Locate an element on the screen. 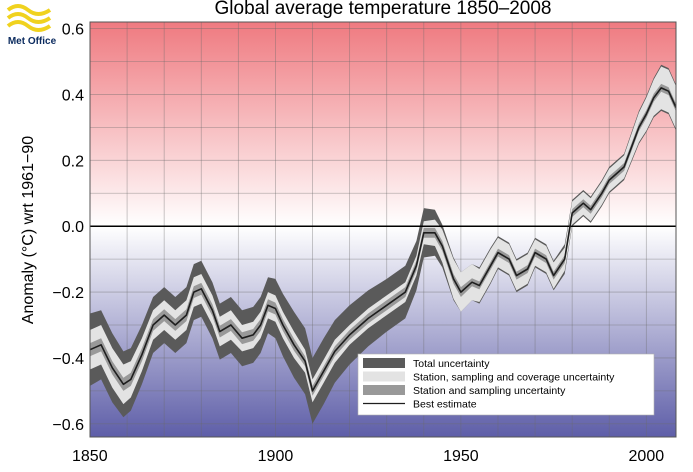  y-tick-label: −0.6 is located at coordinates (68, 425).